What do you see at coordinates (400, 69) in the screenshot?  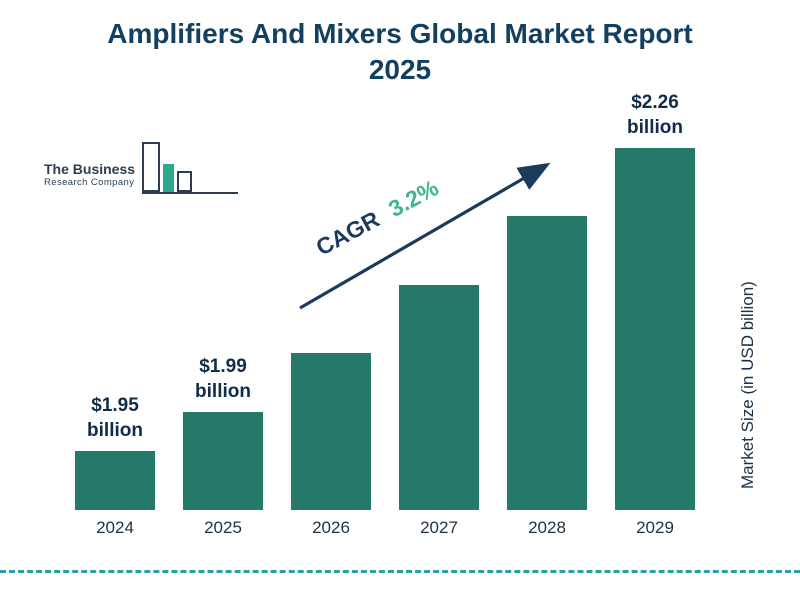 I see `page-title-line2: 2025` at bounding box center [400, 69].